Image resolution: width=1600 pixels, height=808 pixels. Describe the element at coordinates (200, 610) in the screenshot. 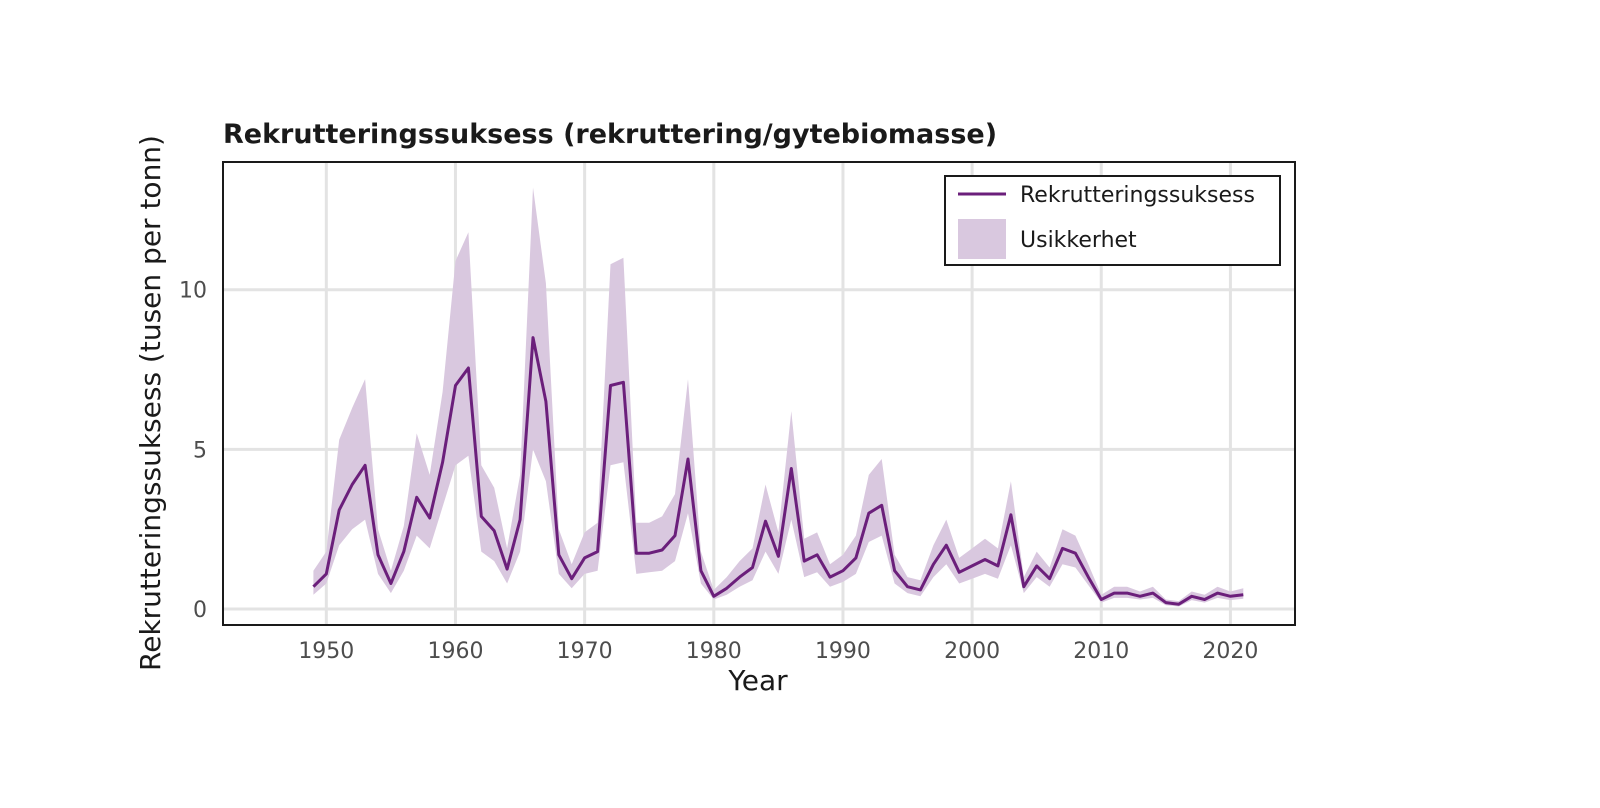

I see `y-tick-0: 0` at that location.